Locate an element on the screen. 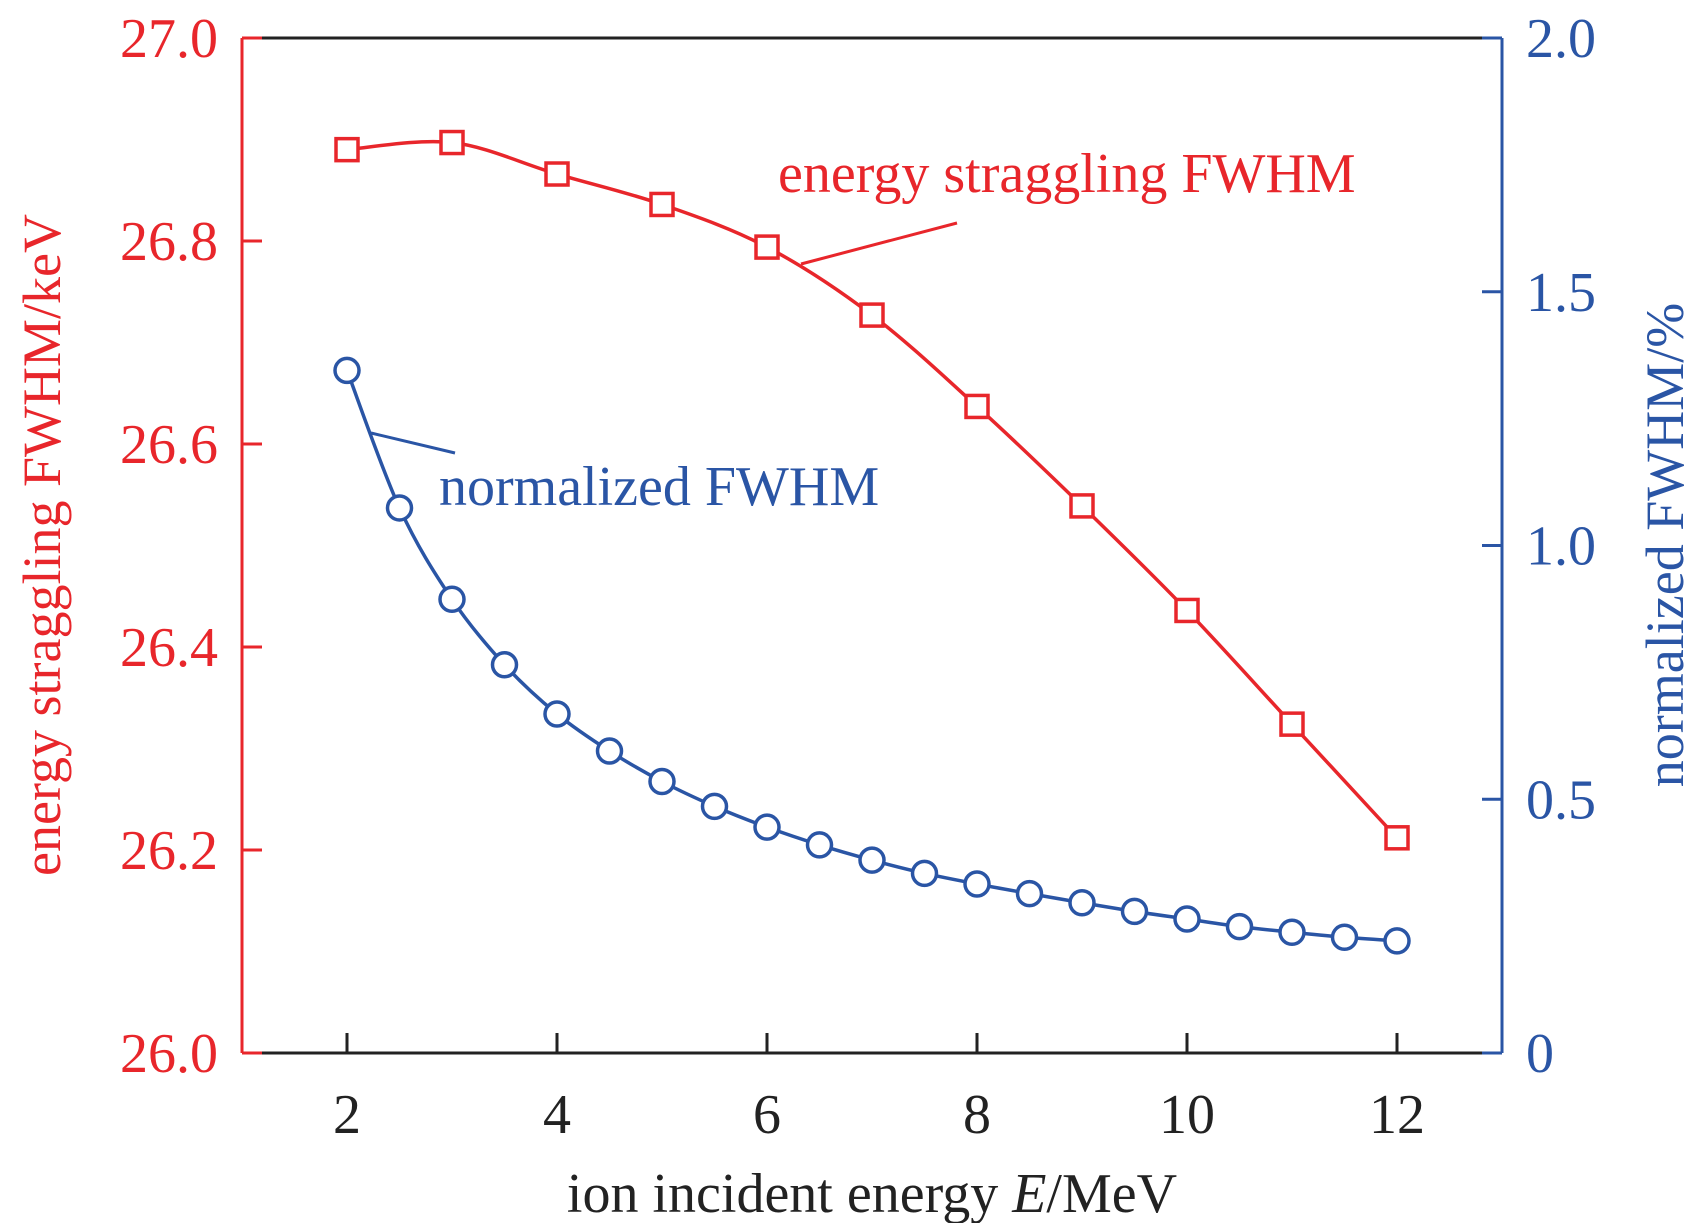  x-tick-label: 6 is located at coordinates (767, 1115).